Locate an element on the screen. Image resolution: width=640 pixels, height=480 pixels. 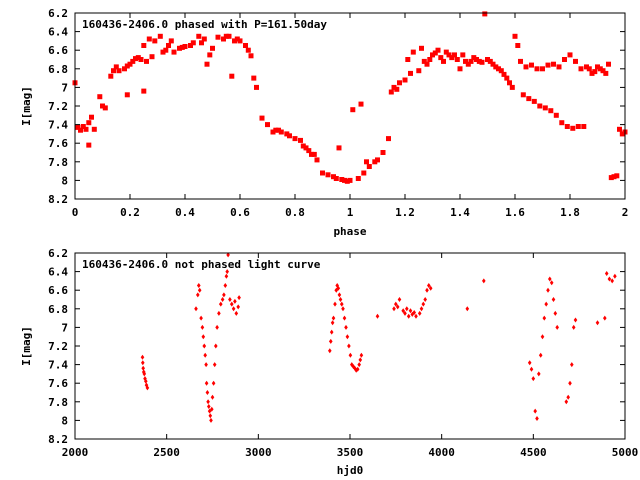
phased-x-tick-label: 1.4 is located at coordinates (460, 212).